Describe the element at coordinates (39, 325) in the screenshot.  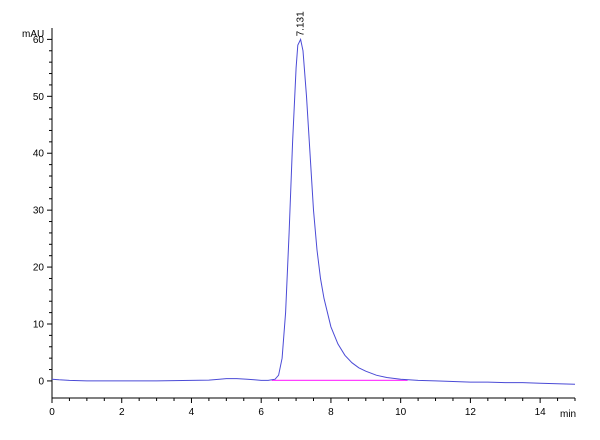
I see `y-tick-label: 10` at that location.